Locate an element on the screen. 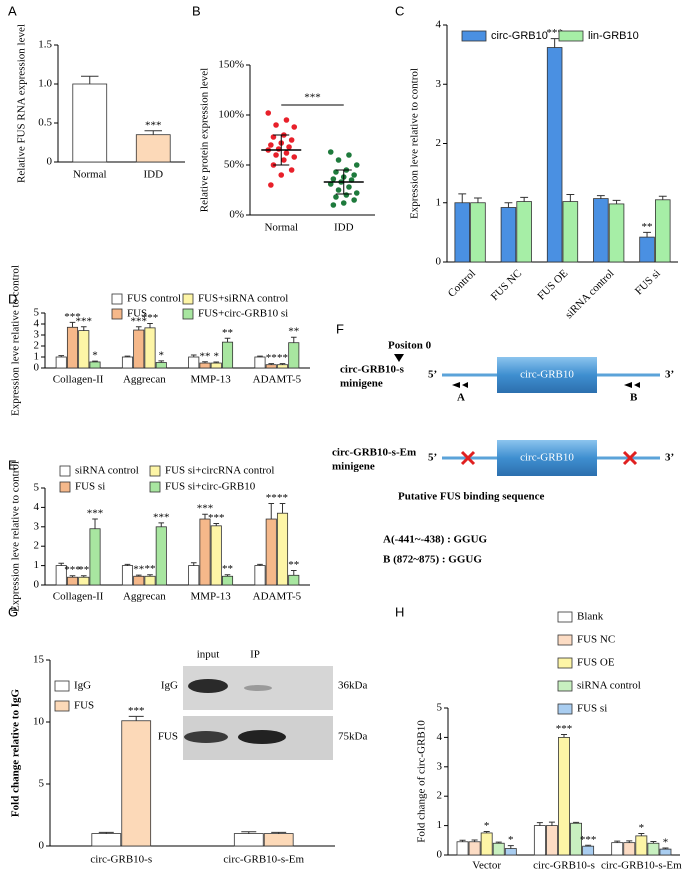 This screenshot has height=873, width=685. legend-label: FUS control is located at coordinates (154, 299).